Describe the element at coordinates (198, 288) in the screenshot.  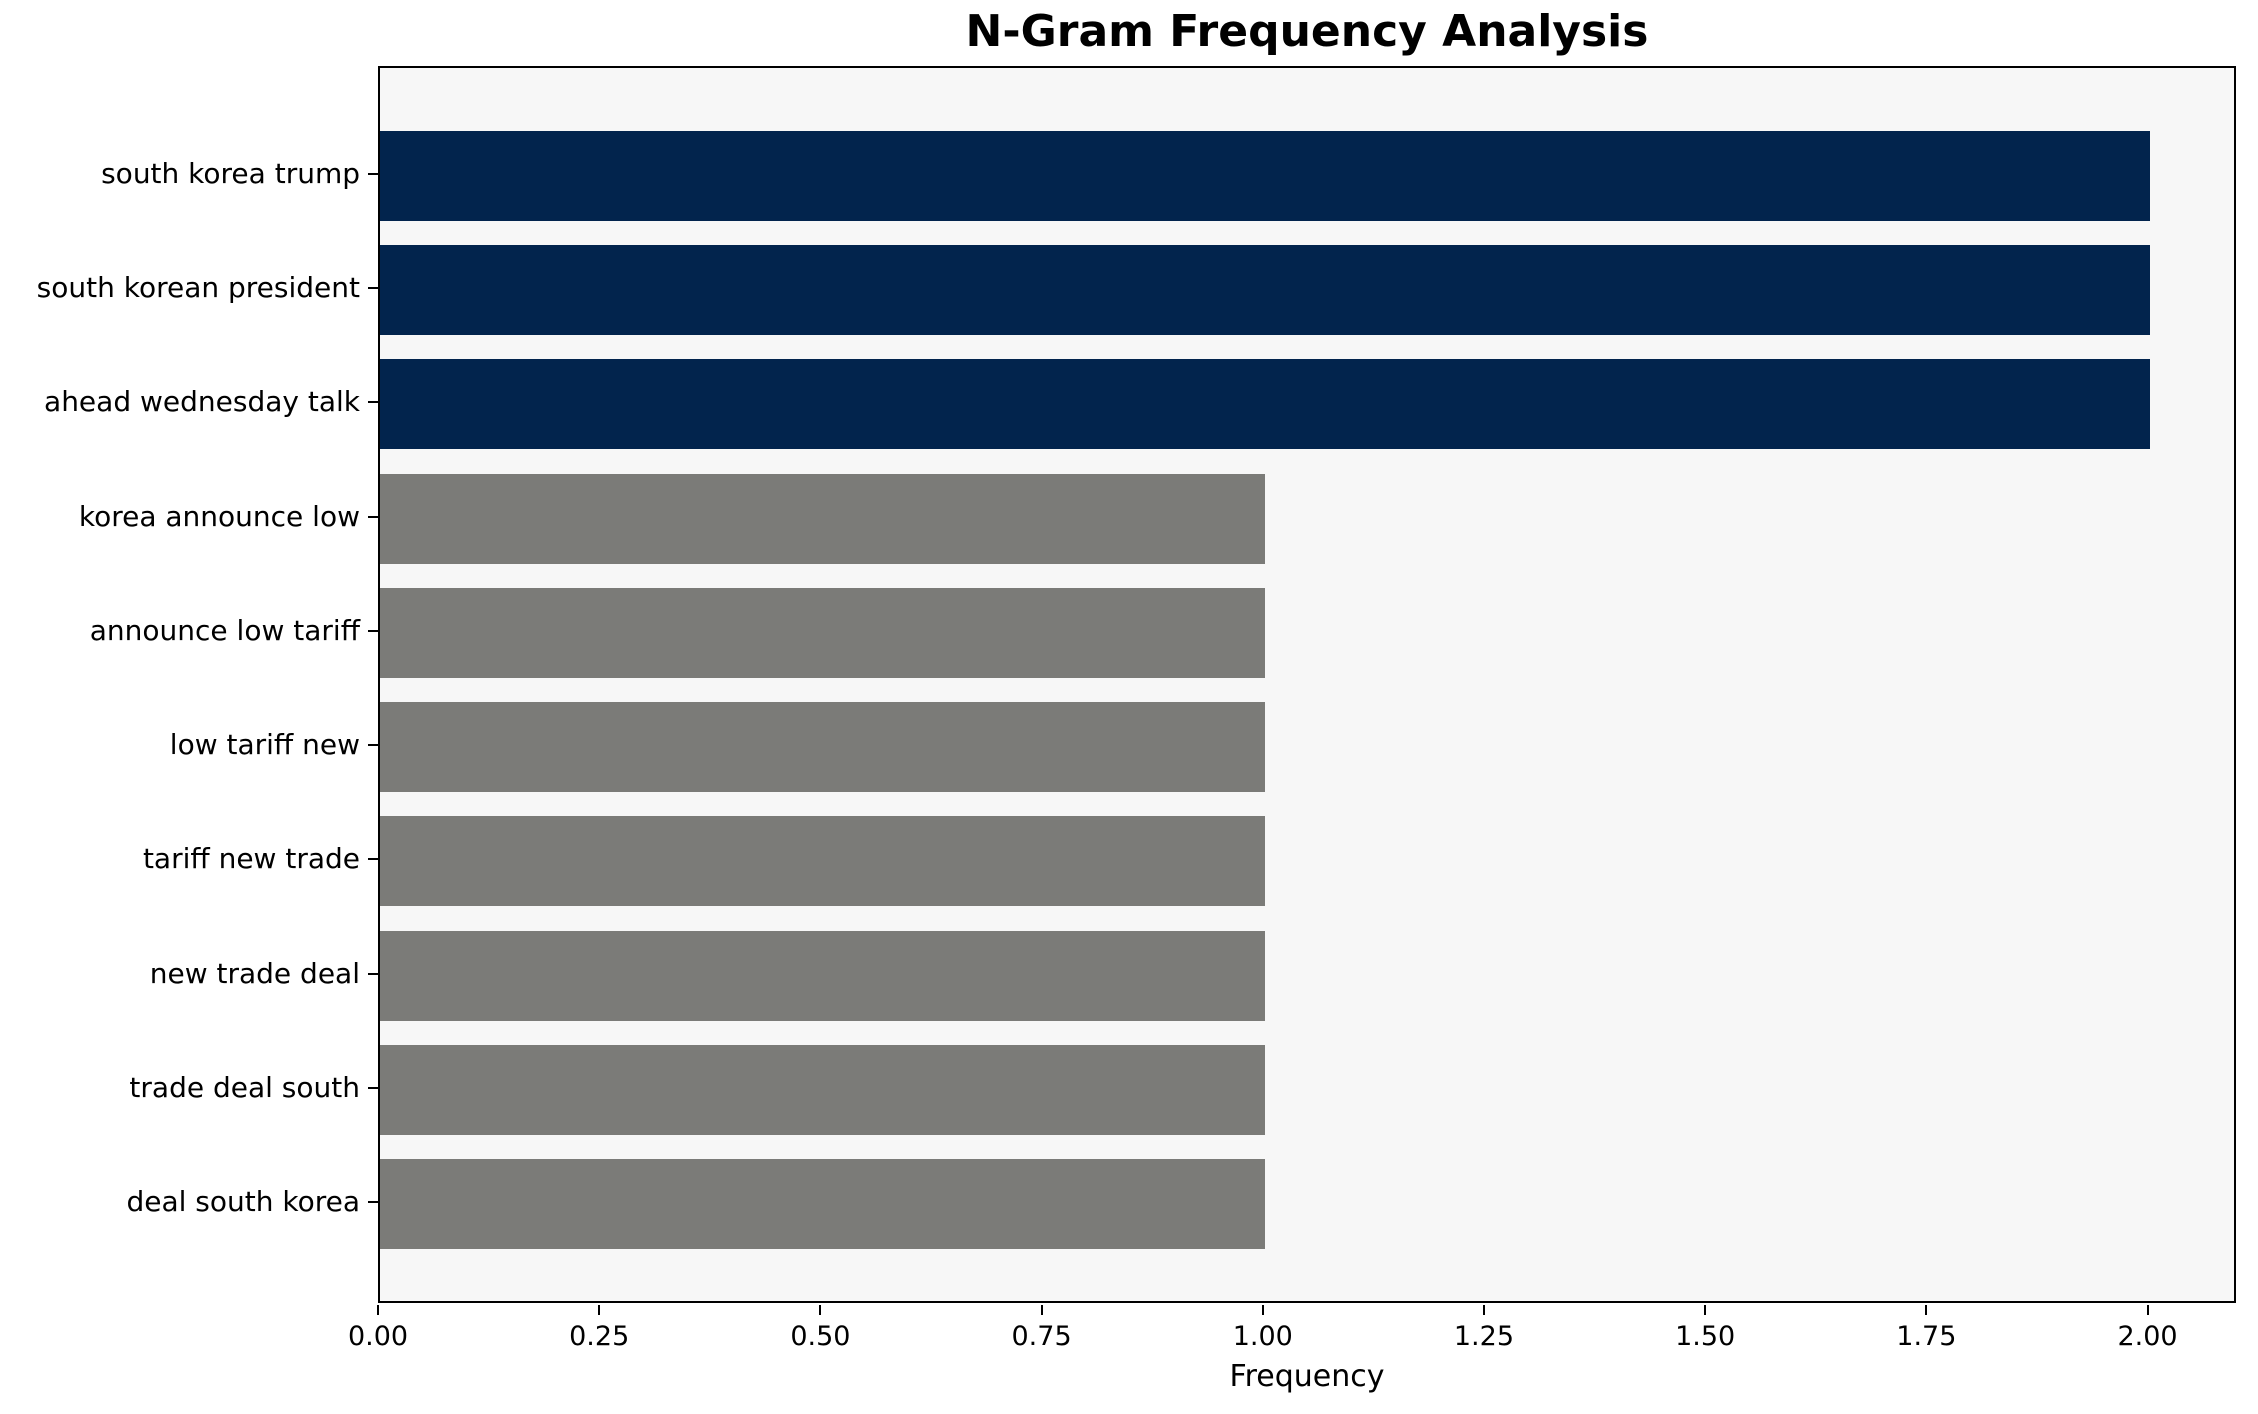
I see `y-tick-label: south korean president` at that location.